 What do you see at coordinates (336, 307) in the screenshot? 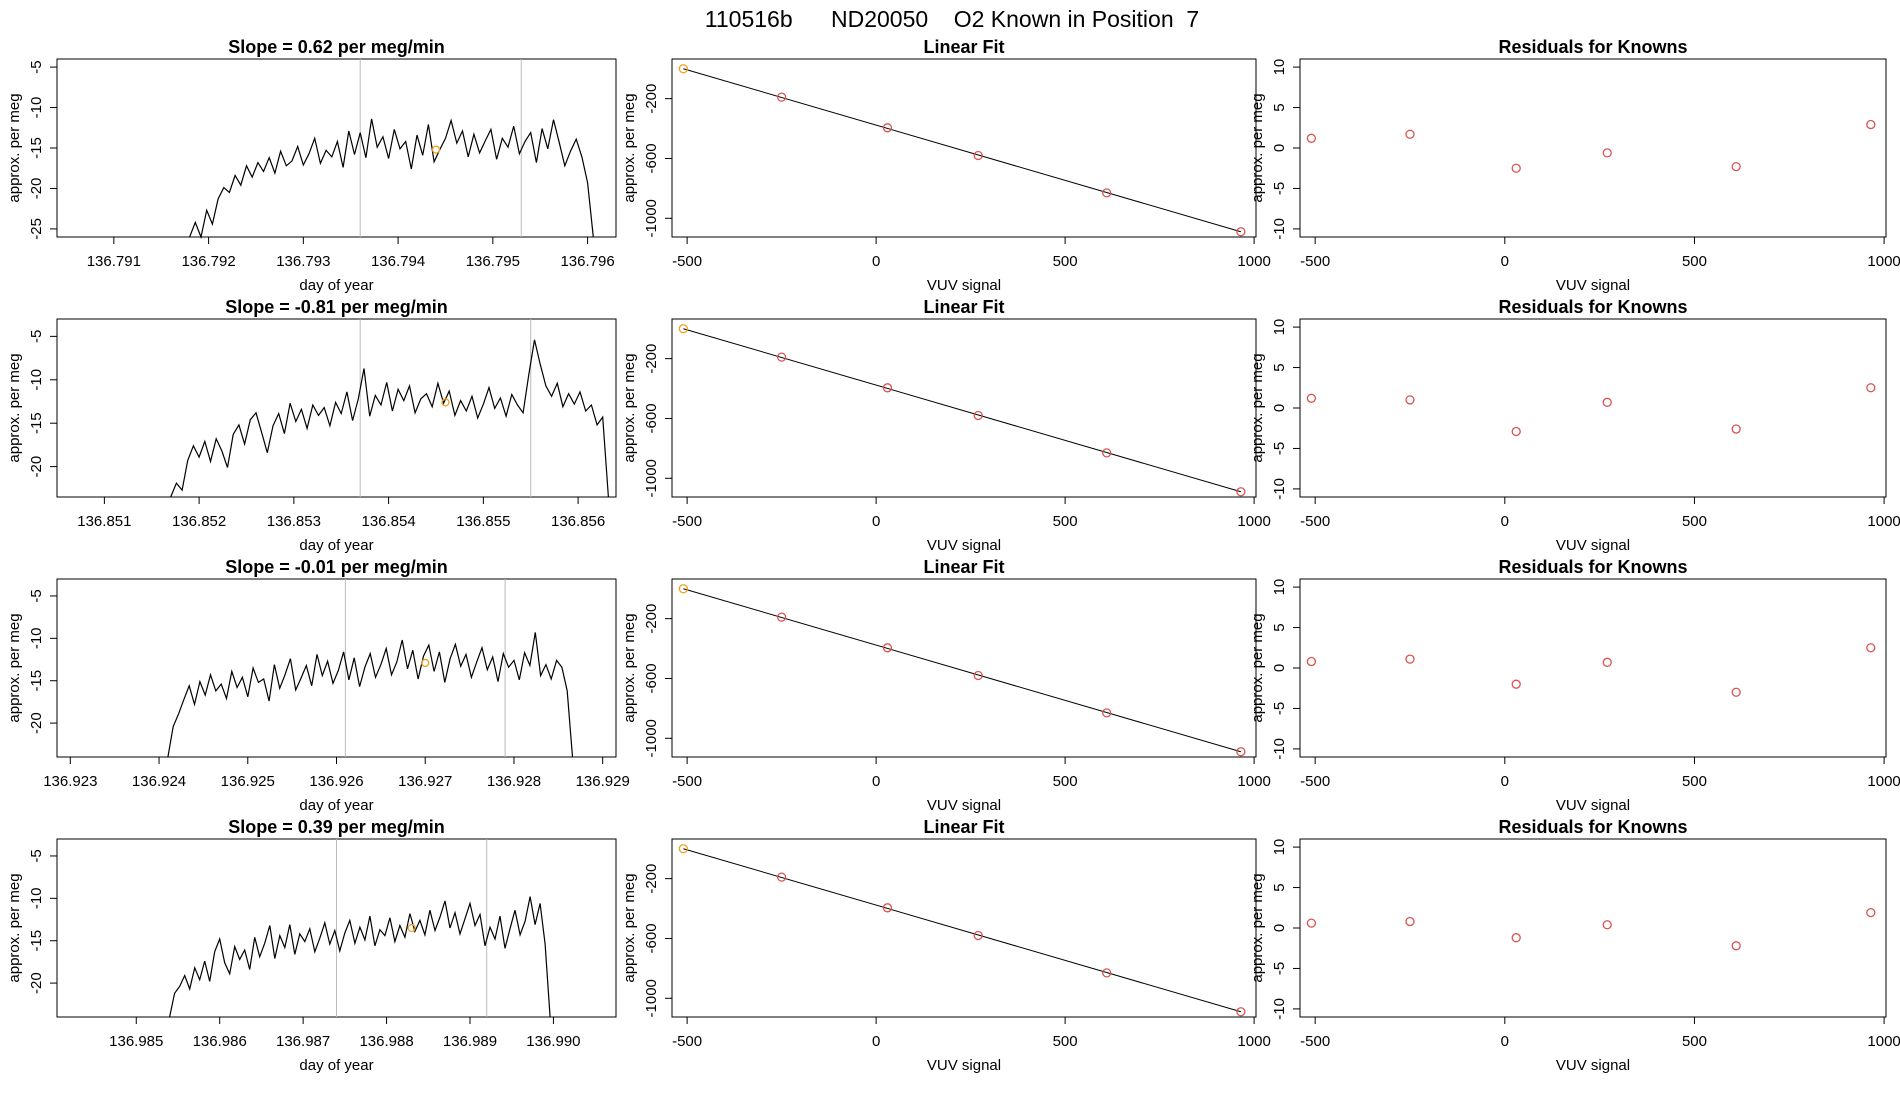
I see `panel-title: Slope = -0.81 per meg/min` at bounding box center [336, 307].